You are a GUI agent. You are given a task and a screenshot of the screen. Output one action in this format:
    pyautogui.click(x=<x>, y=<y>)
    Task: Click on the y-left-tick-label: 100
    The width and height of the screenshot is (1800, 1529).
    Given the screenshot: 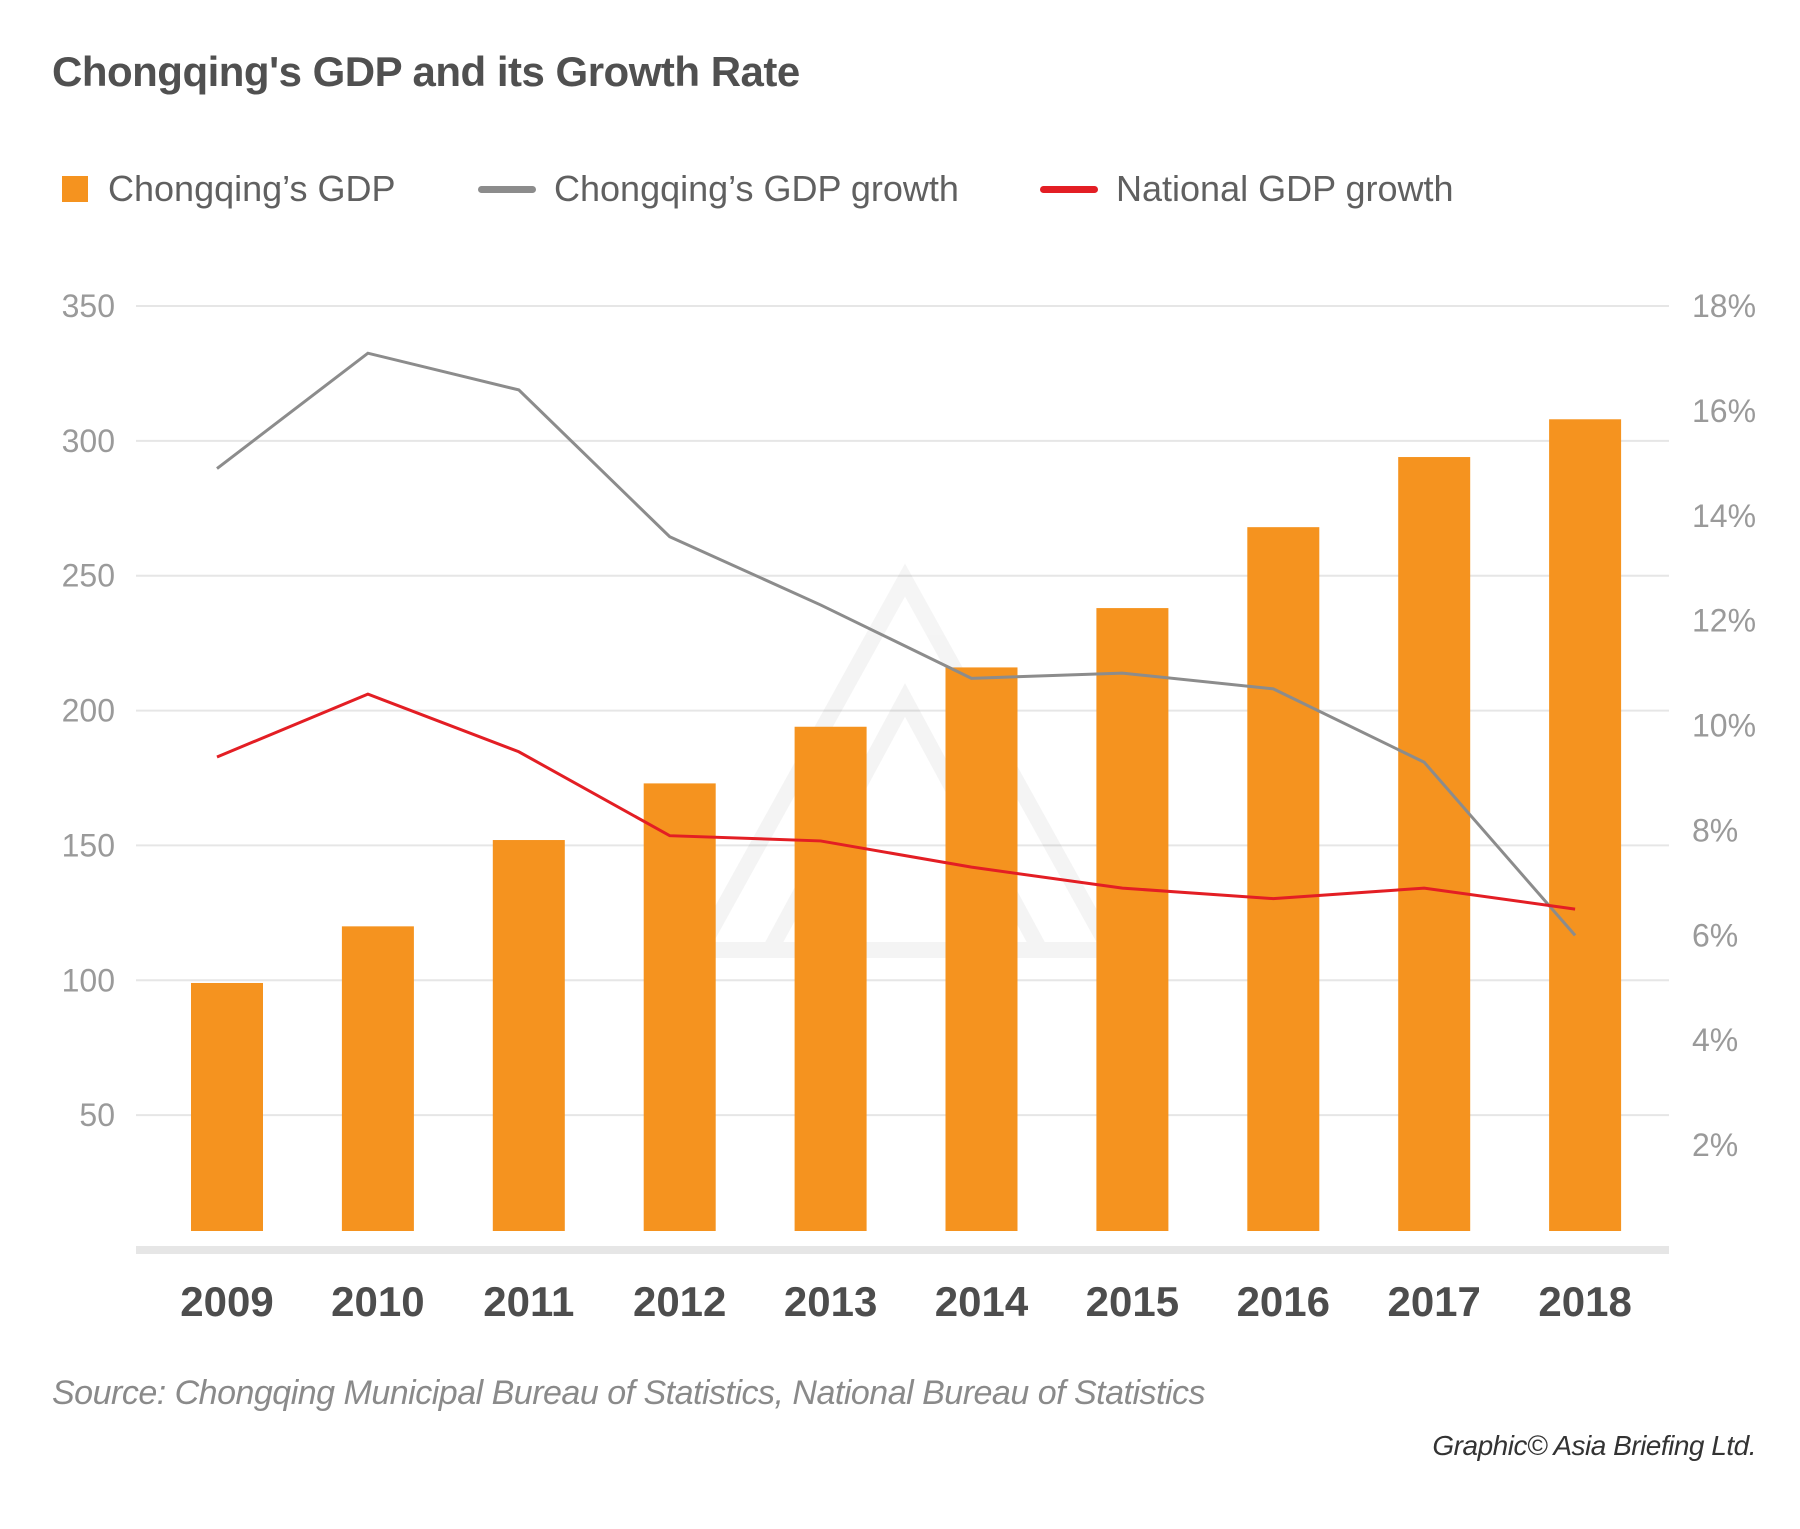 What is the action you would take?
    pyautogui.click(x=88, y=980)
    